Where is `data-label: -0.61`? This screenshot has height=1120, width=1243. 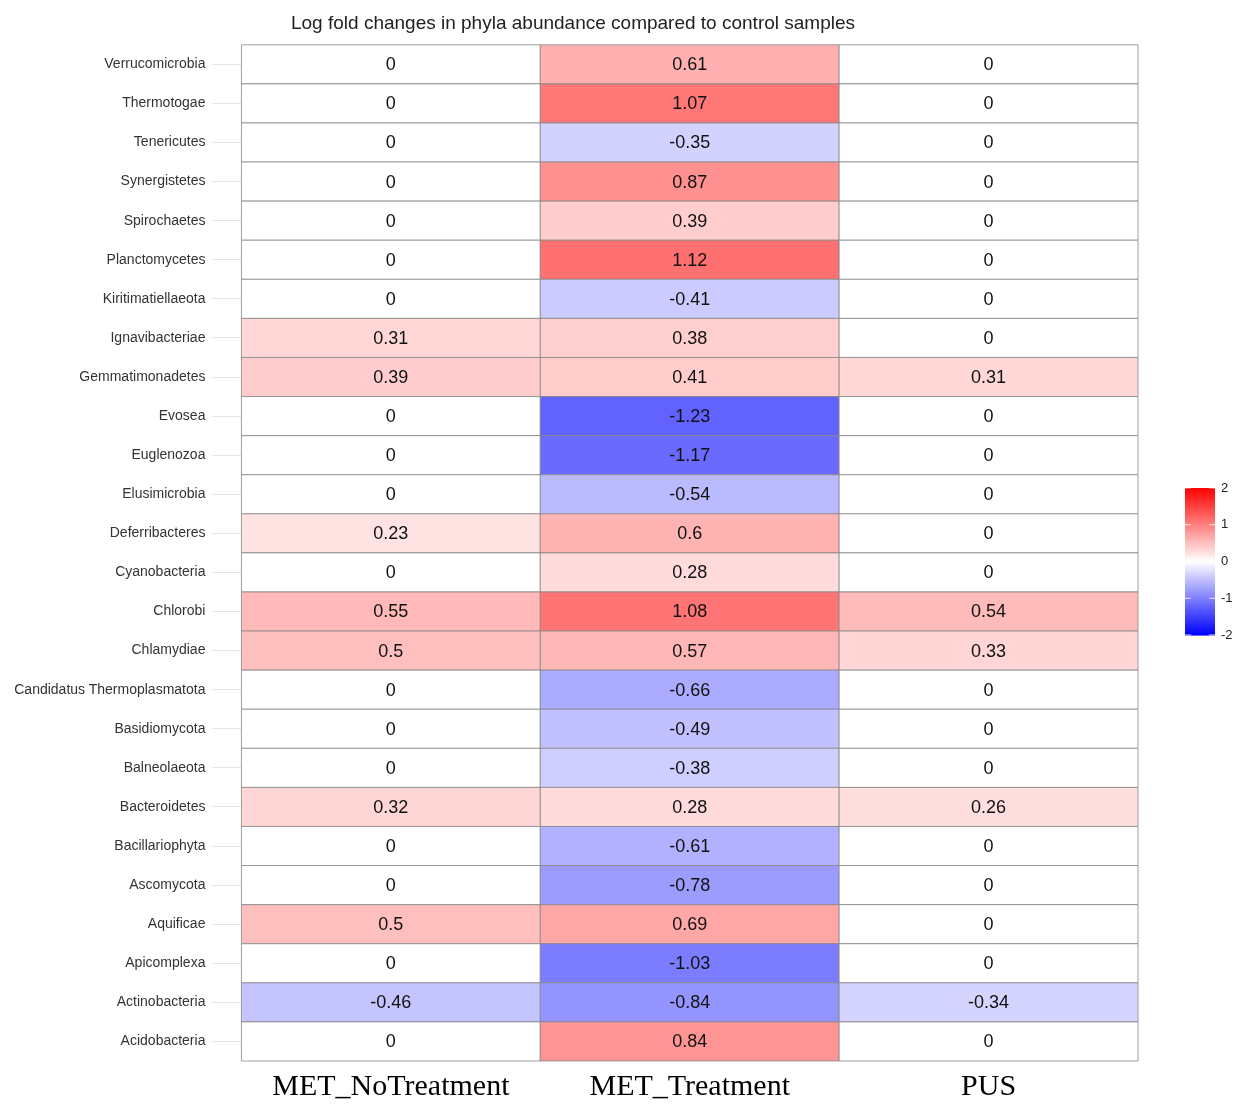 data-label: -0.61 is located at coordinates (690, 846).